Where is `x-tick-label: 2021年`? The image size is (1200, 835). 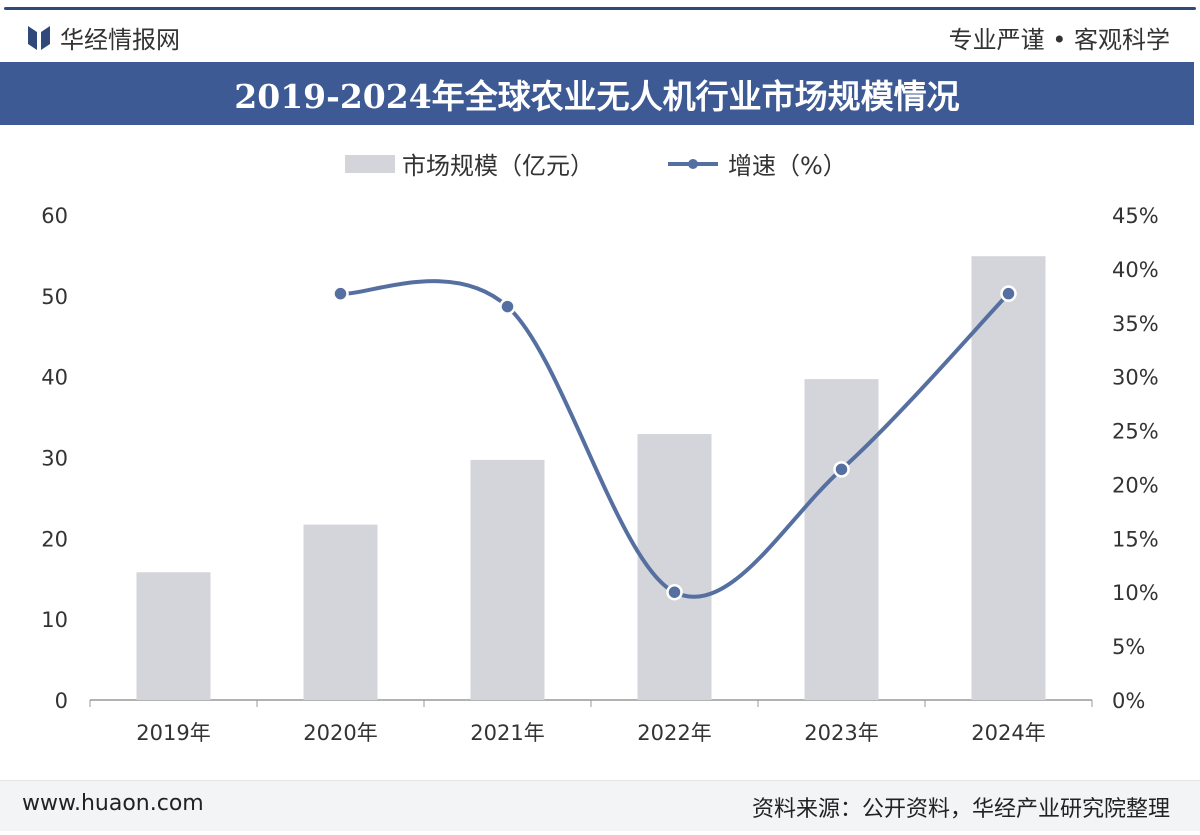
x-tick-label: 2021年 is located at coordinates (507, 733).